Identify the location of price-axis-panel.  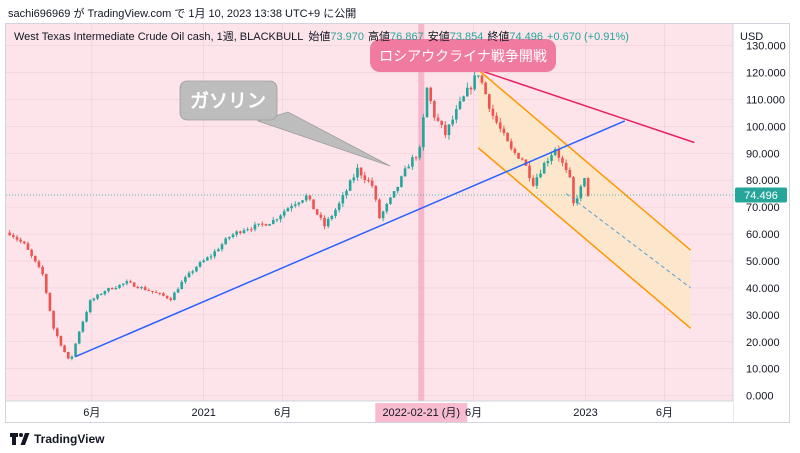
(761, 223).